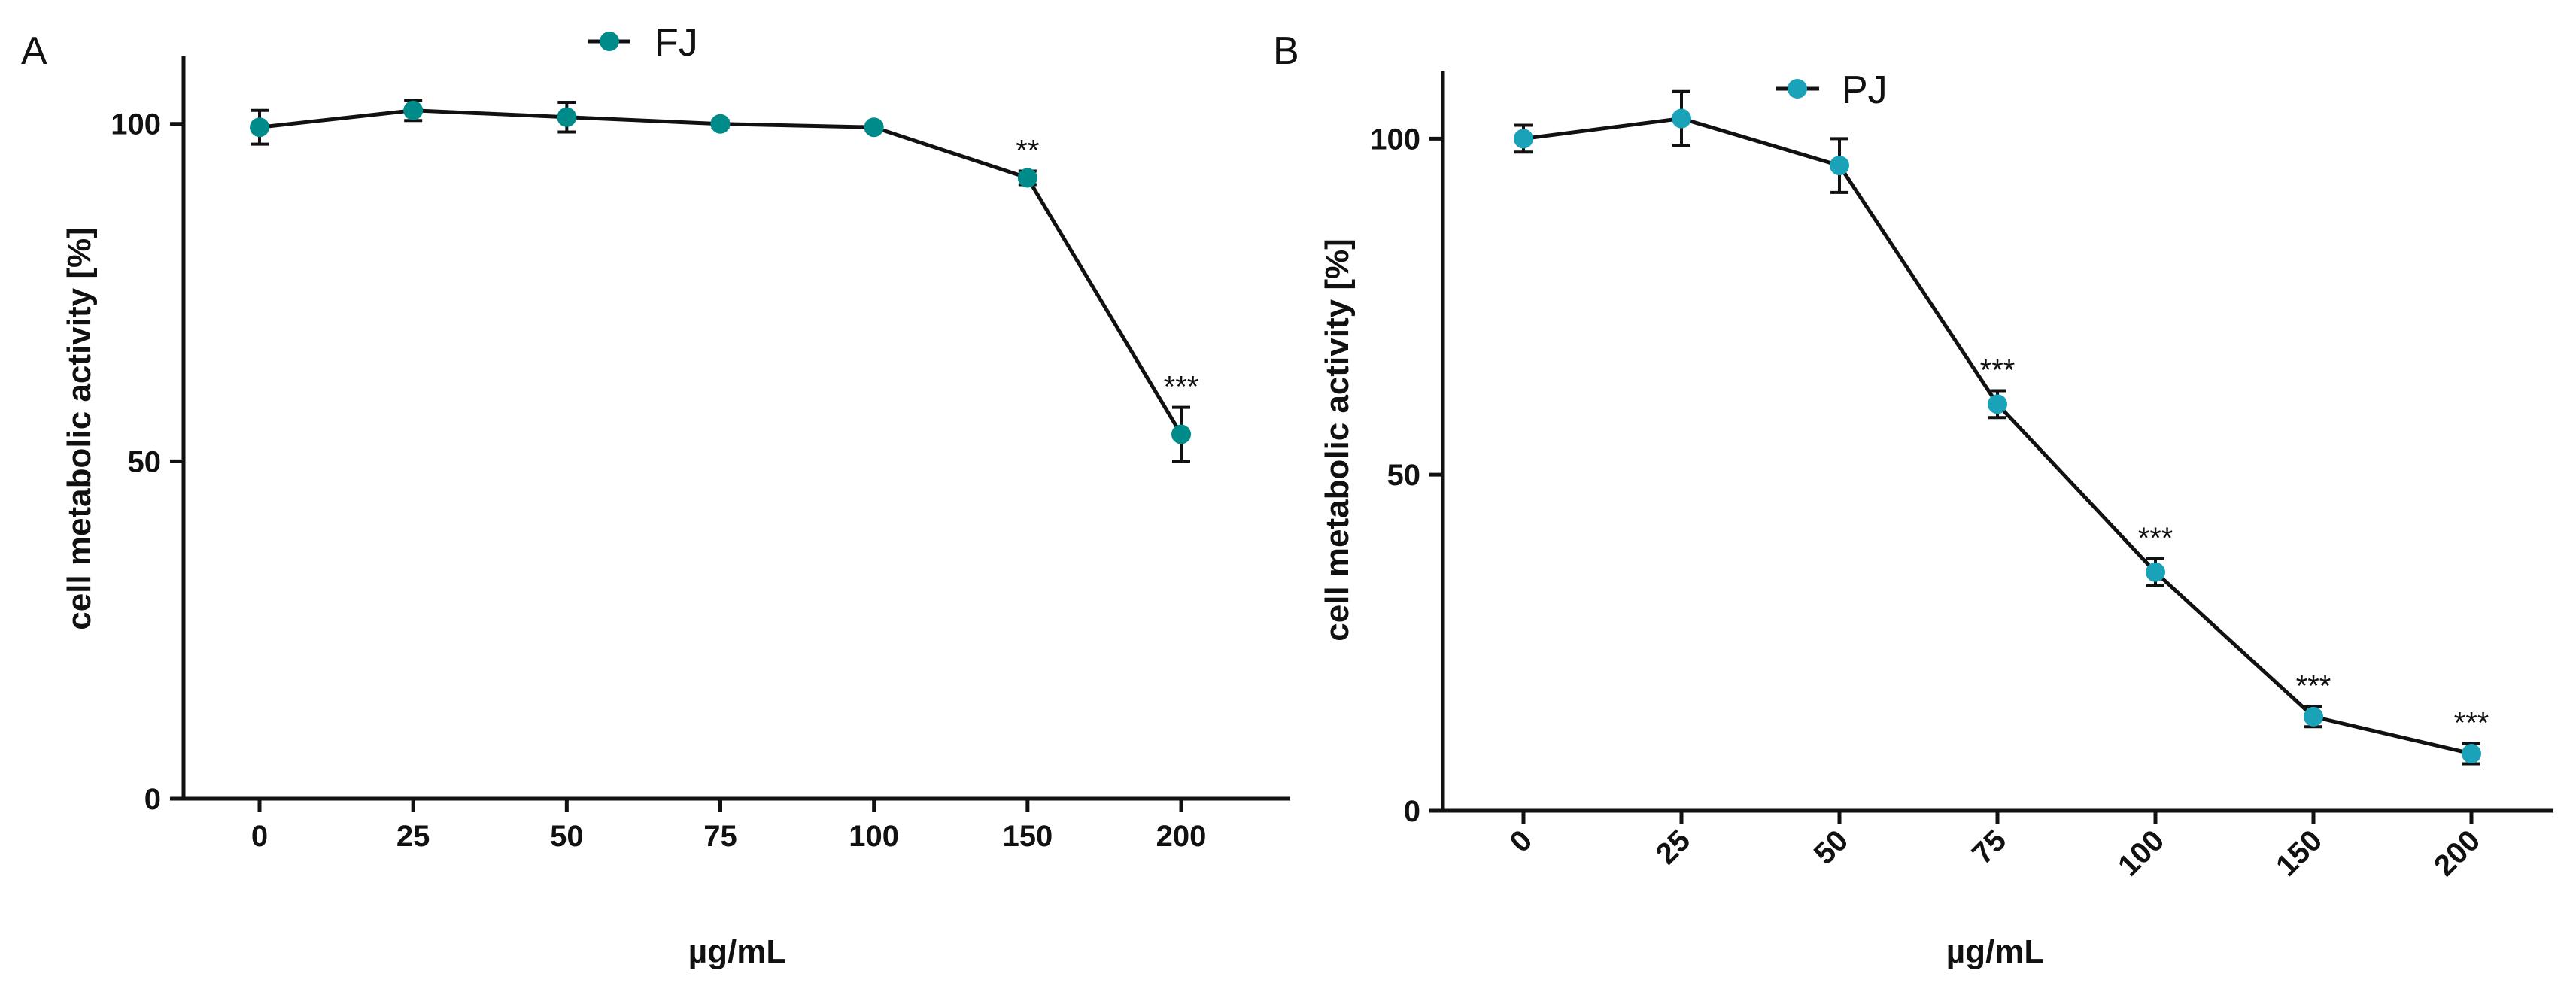 The image size is (2576, 989). Describe the element at coordinates (152, 799) in the screenshot. I see `panel-a-y-tick-label: 0` at that location.